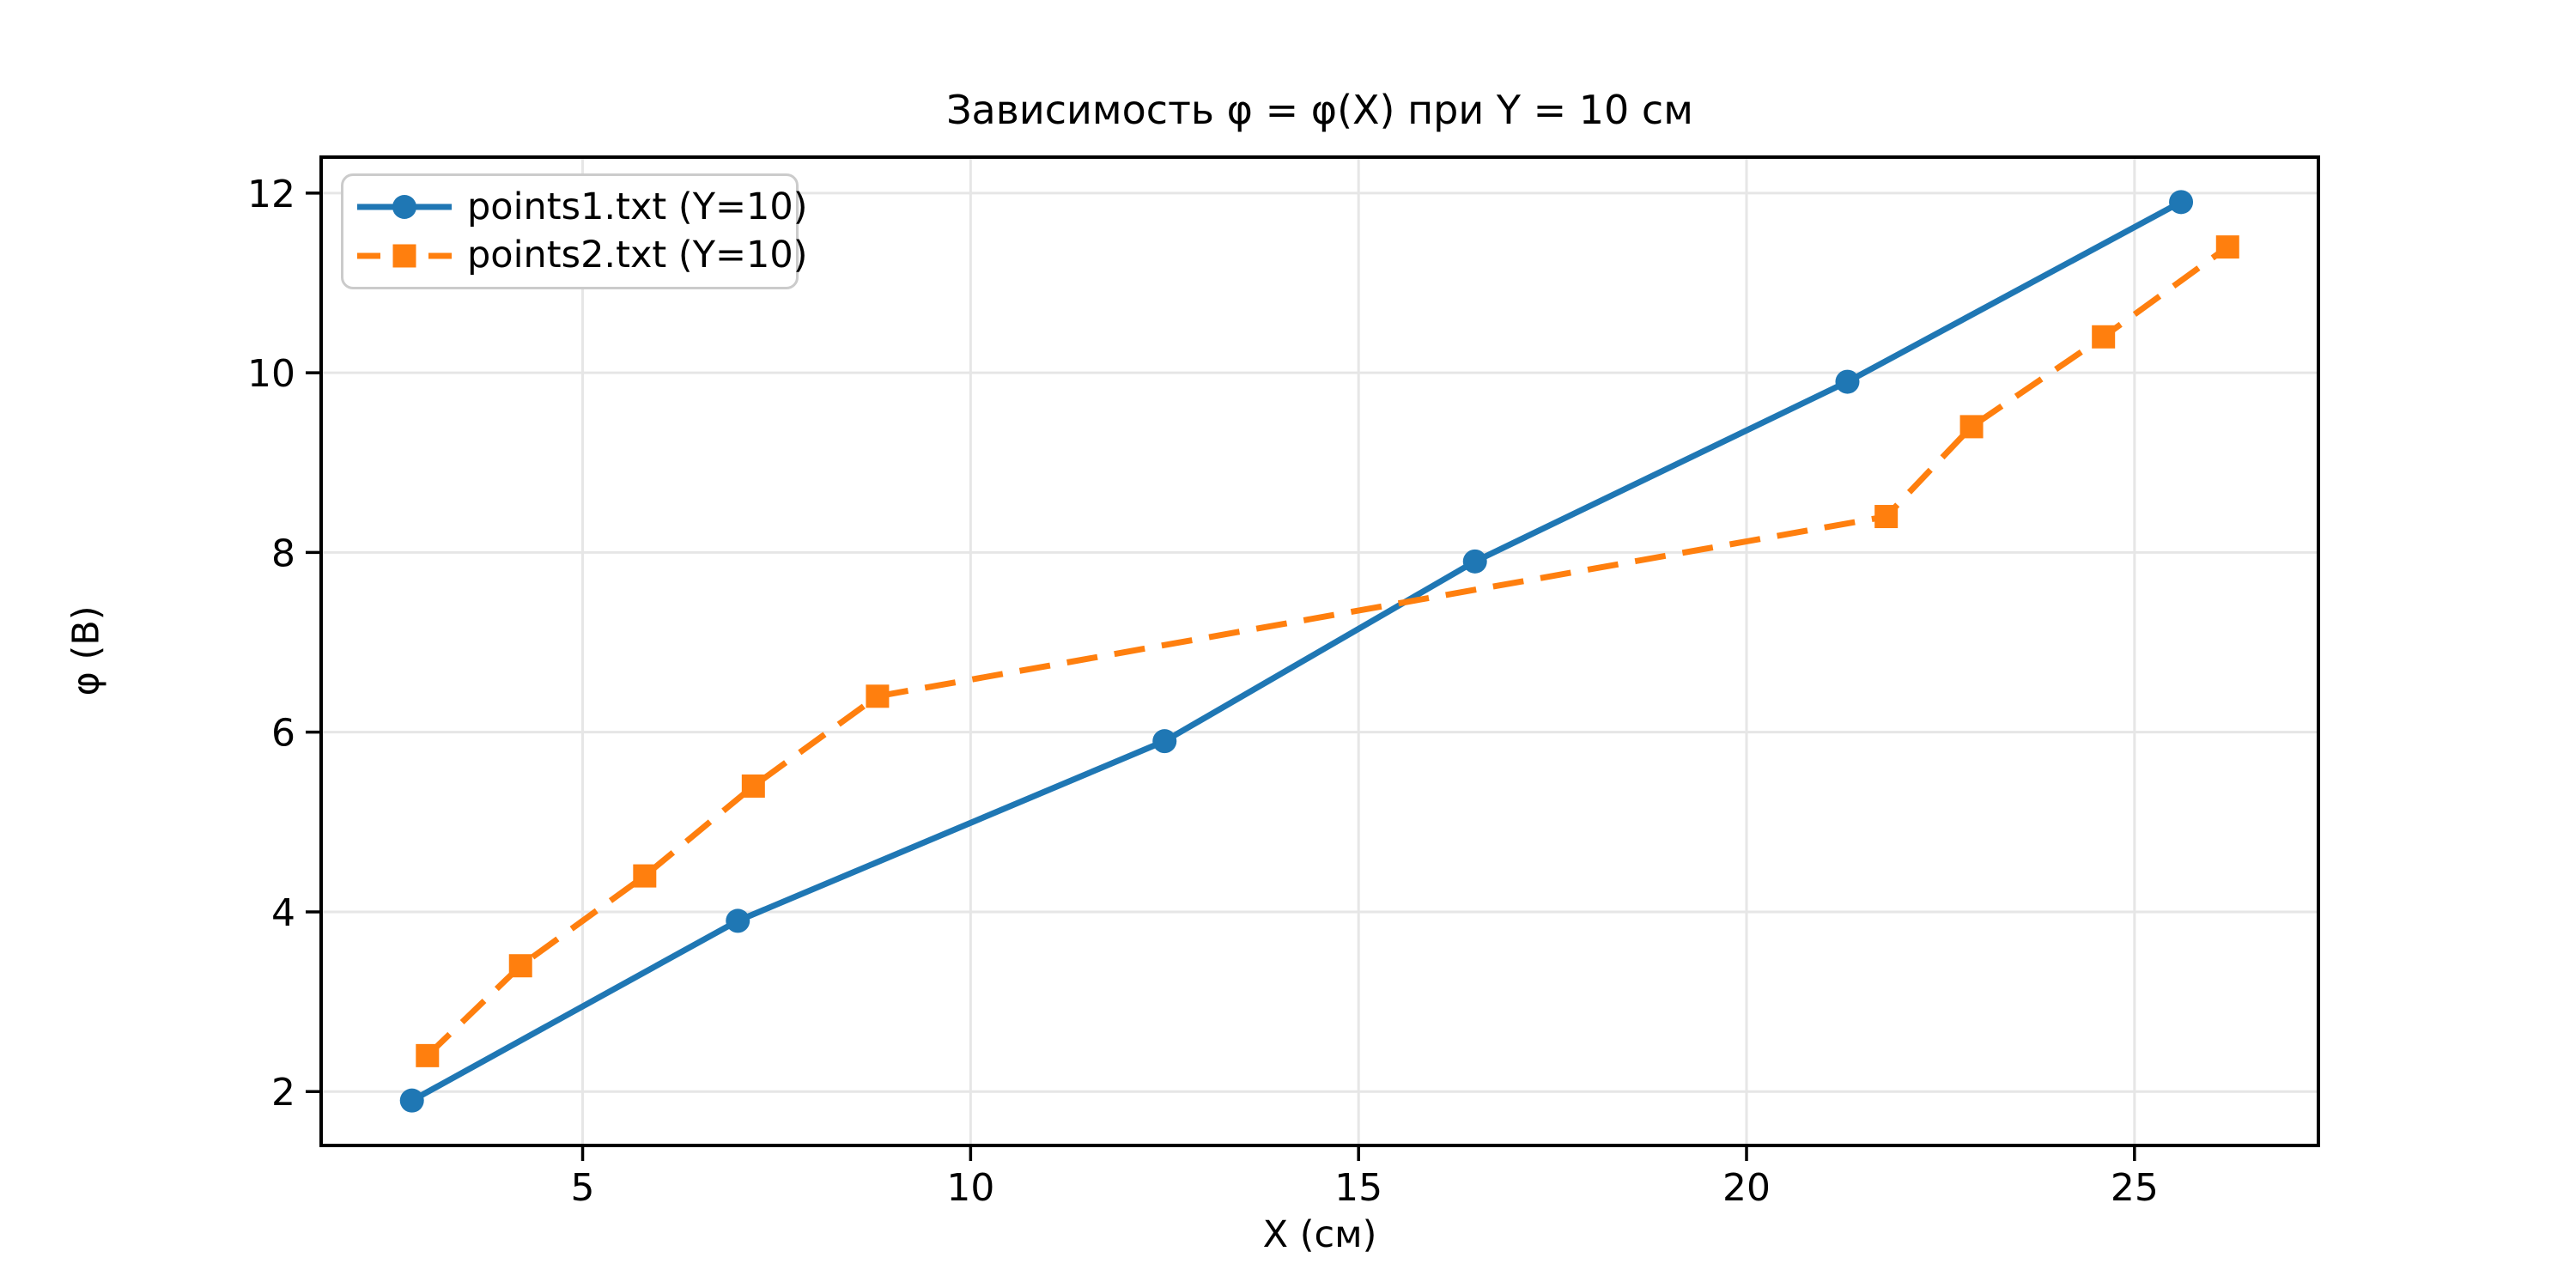  Describe the element at coordinates (638, 207) in the screenshot. I see `legend-label: points1.txt (Y=10)` at that location.